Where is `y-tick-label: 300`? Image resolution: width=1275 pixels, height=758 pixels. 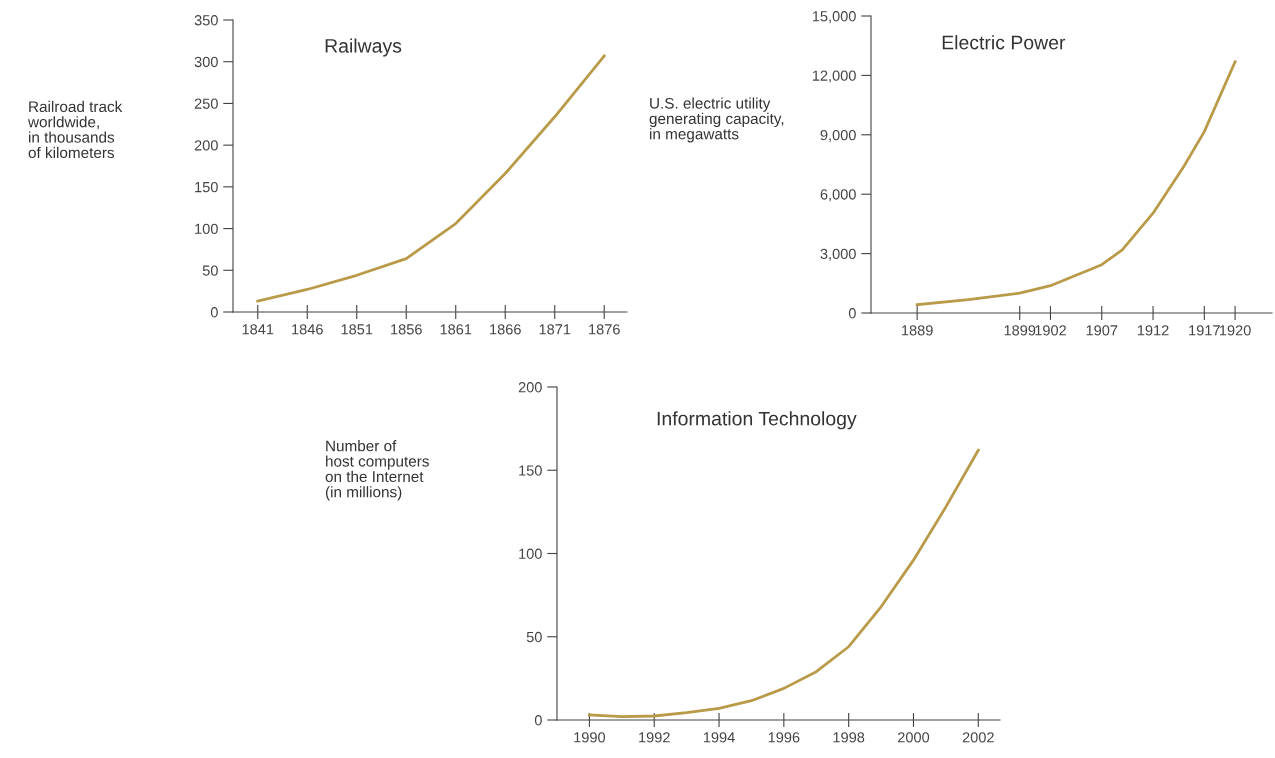
y-tick-label: 300 is located at coordinates (206, 62).